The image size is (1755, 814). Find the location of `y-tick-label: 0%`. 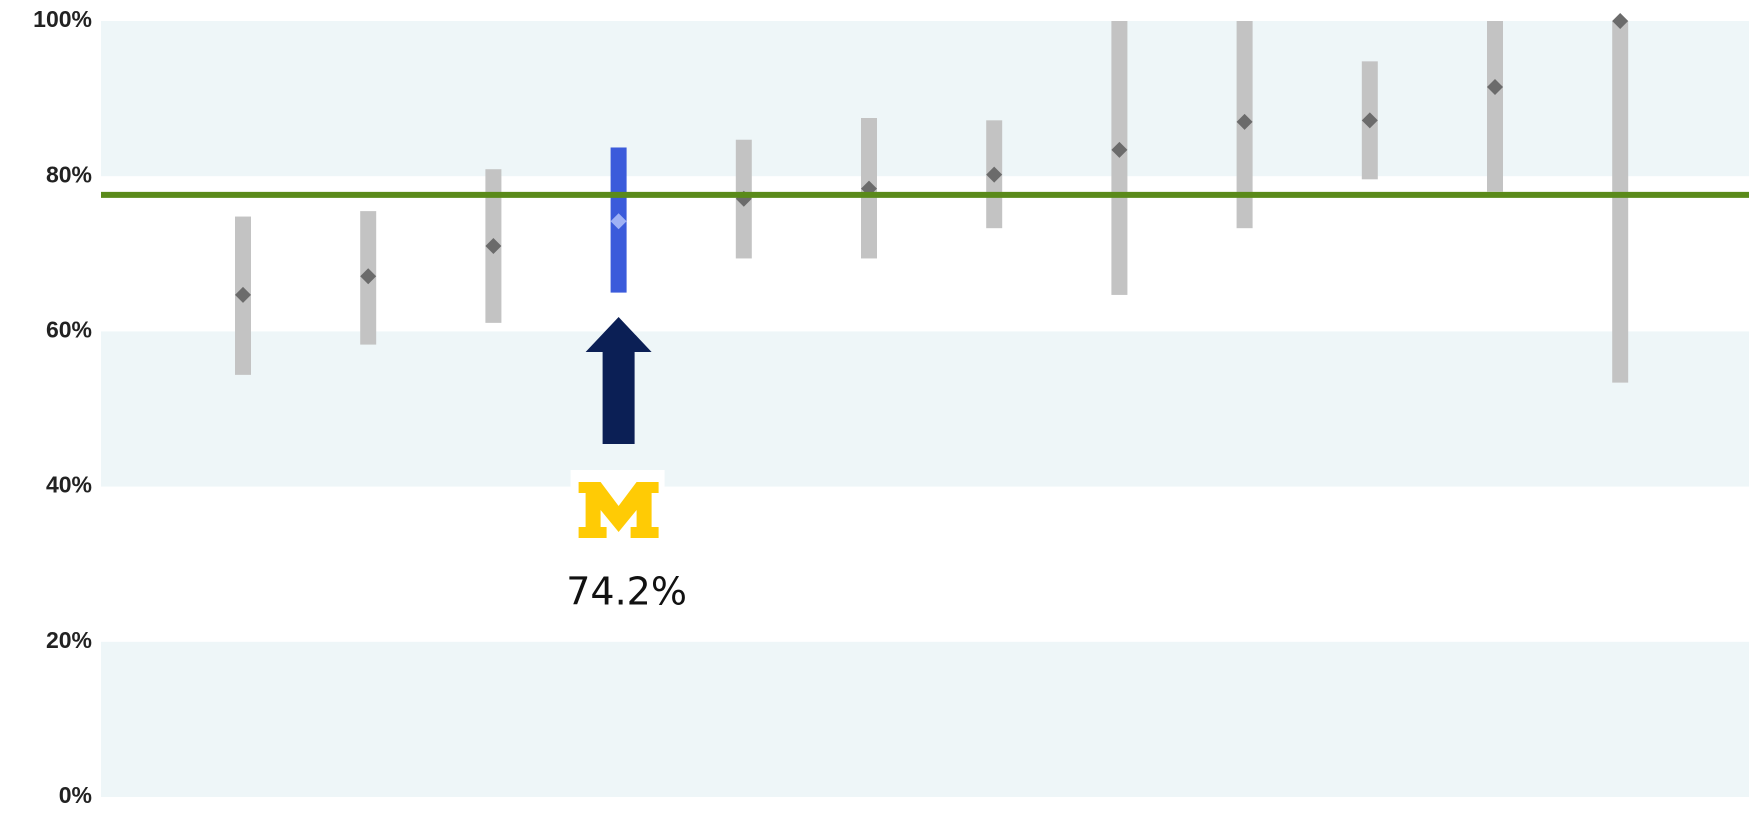

y-tick-label: 0% is located at coordinates (75, 795).